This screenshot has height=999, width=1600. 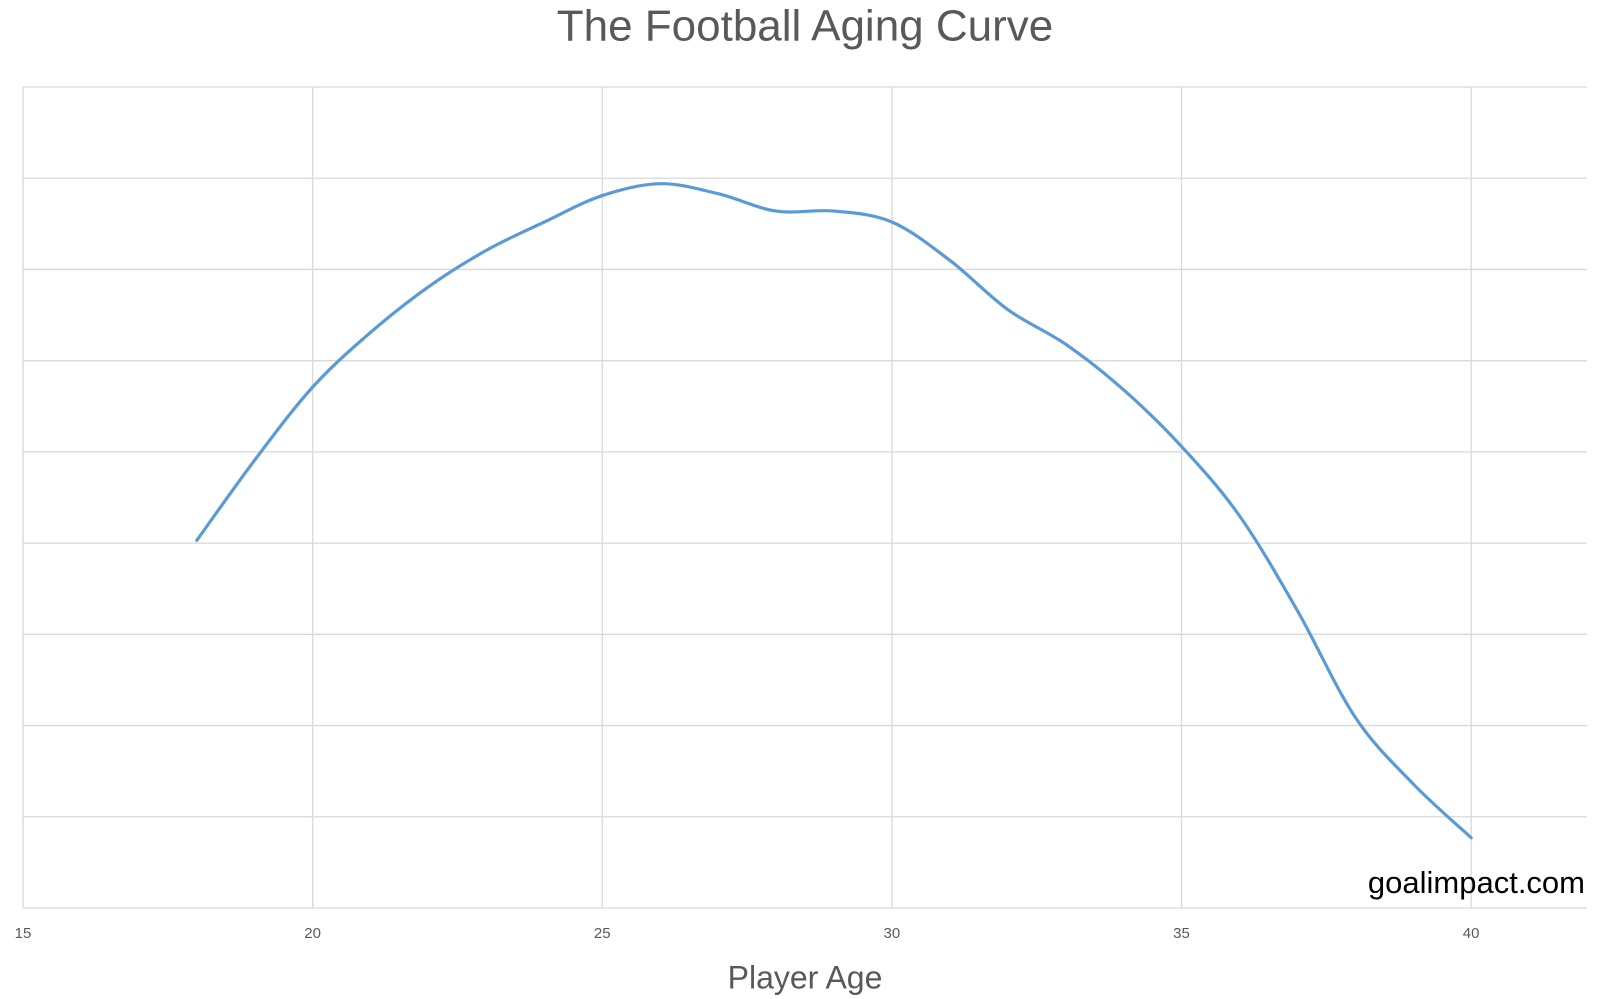 I want to click on x-tick-label: 35, so click(x=1181, y=933).